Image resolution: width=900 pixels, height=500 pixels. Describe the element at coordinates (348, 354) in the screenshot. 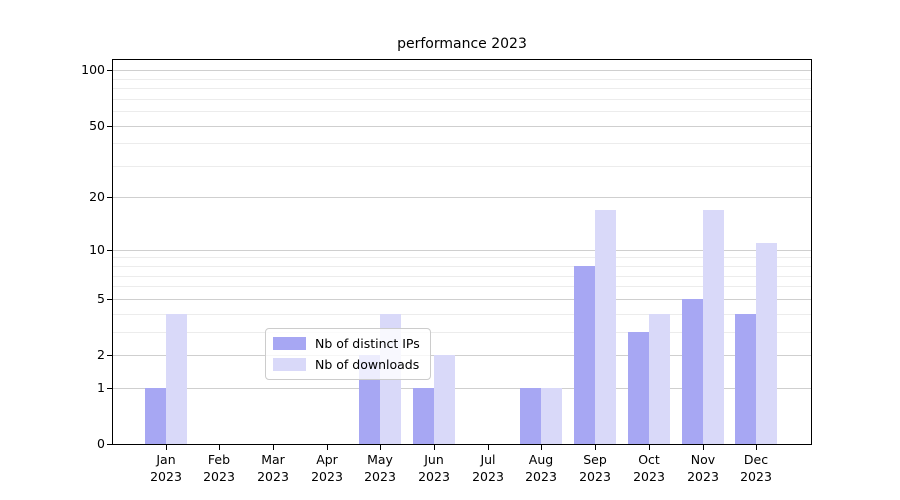

I see `legend: Nb of distinct IPs Nb of downloads` at that location.